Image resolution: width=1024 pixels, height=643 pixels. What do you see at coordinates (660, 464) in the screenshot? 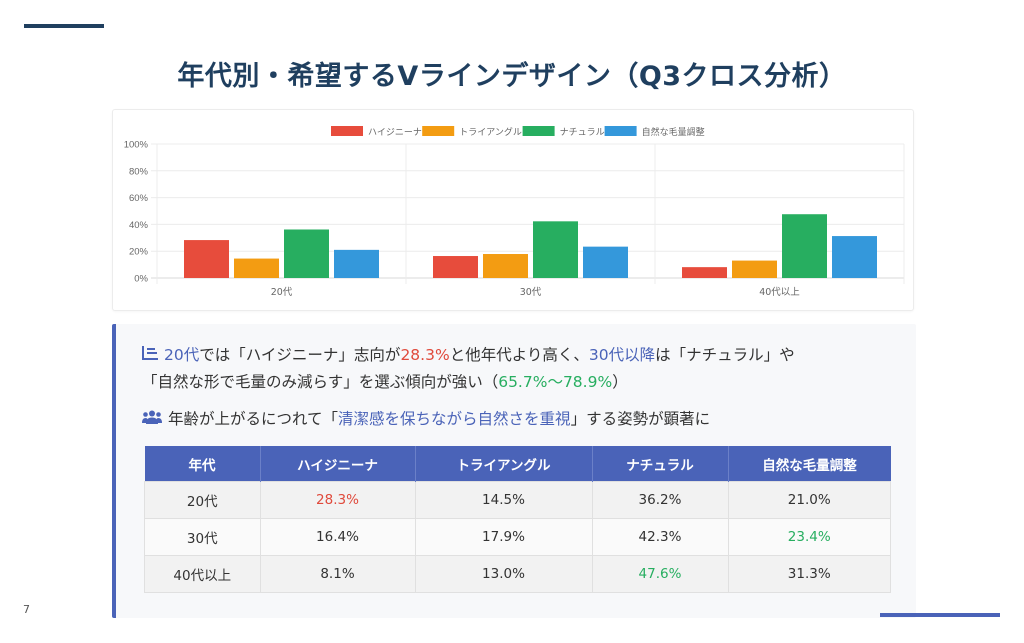
I see `table-header: ナチュラル` at bounding box center [660, 464].